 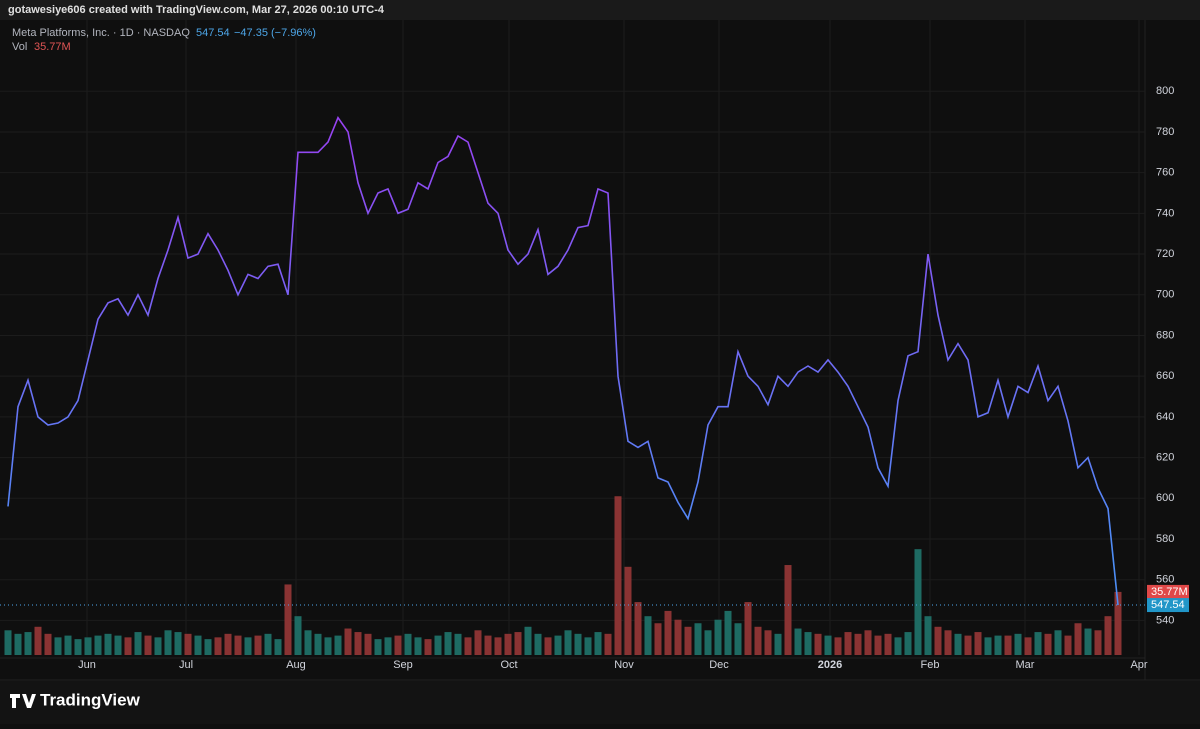 I want to click on x-tick-label: Oct, so click(x=508, y=665).